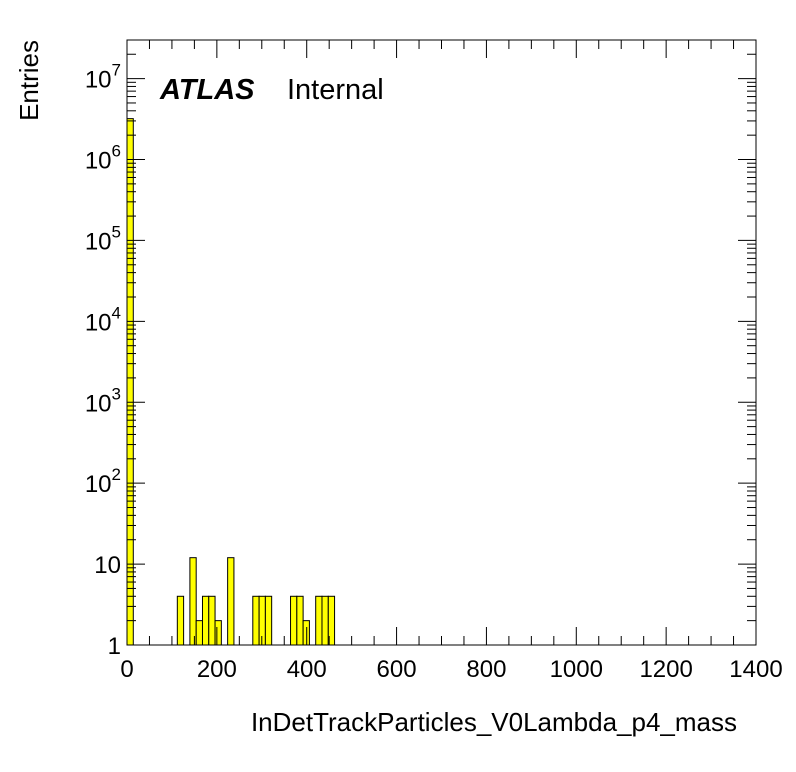 Image resolution: width=796 pixels, height=772 pixels. What do you see at coordinates (103, 481) in the screenshot?
I see `y-tick-label: 10²` at bounding box center [103, 481].